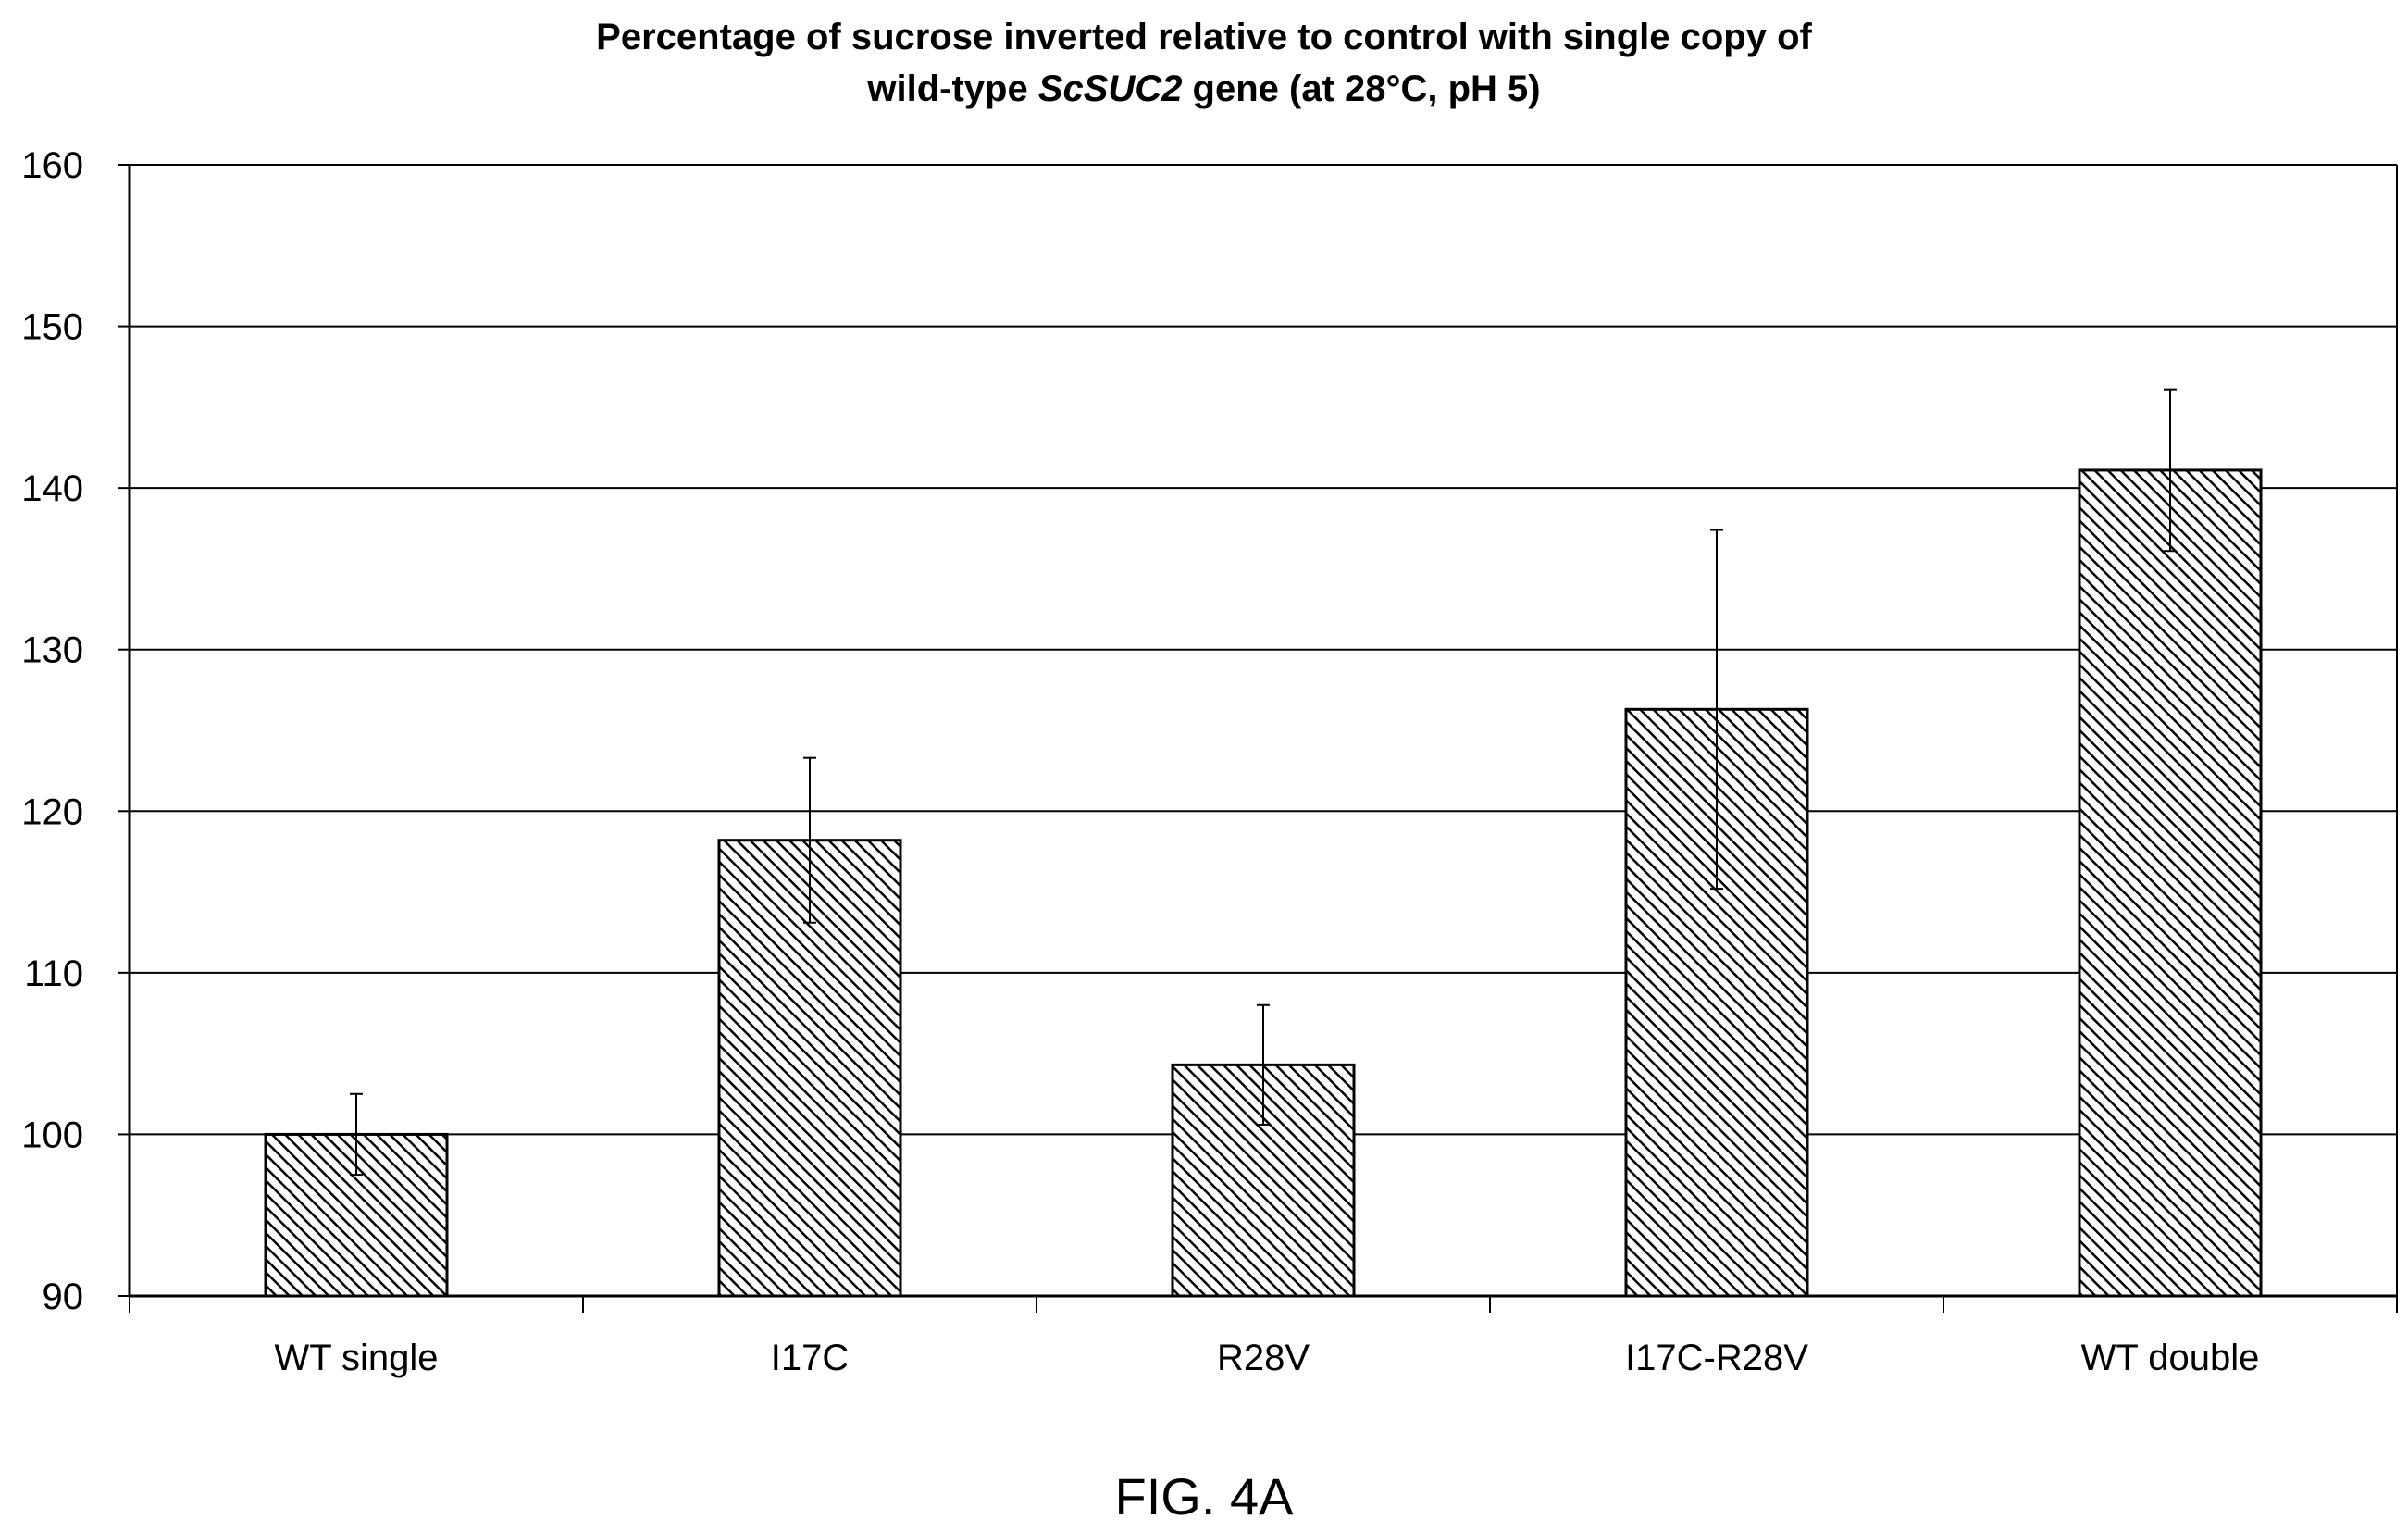 This screenshot has height=1532, width=2408. What do you see at coordinates (1716, 1358) in the screenshot?
I see `x-category-label: I17C-R28V` at bounding box center [1716, 1358].